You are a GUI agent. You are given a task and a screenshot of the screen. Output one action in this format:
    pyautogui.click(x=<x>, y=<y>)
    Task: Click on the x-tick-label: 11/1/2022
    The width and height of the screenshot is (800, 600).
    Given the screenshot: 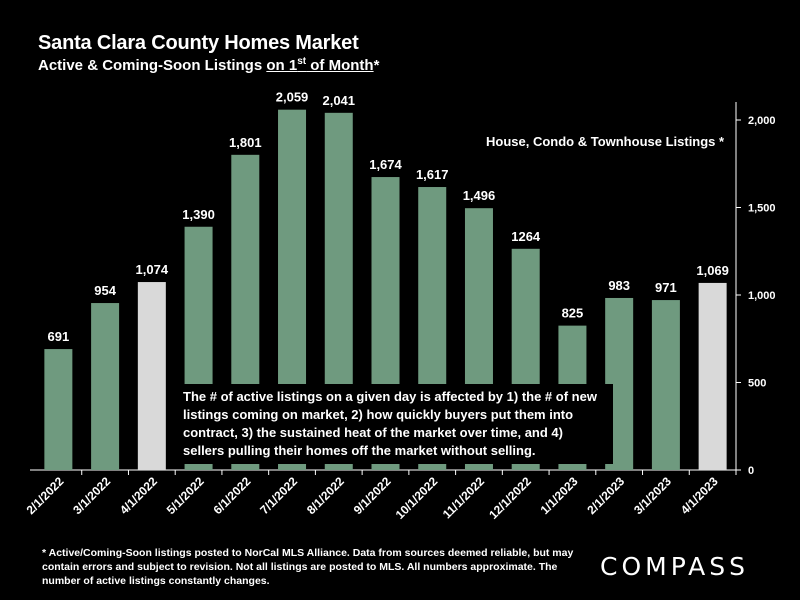 What is the action you would take?
    pyautogui.click(x=463, y=497)
    